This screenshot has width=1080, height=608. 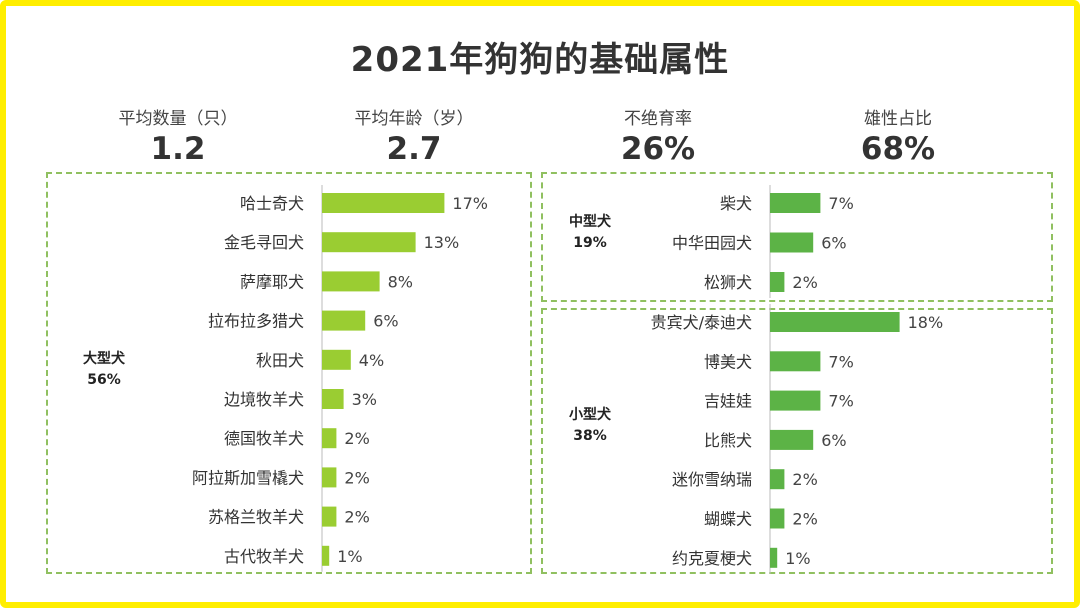 I want to click on small-category-label: 博美犬, so click(x=728, y=361).